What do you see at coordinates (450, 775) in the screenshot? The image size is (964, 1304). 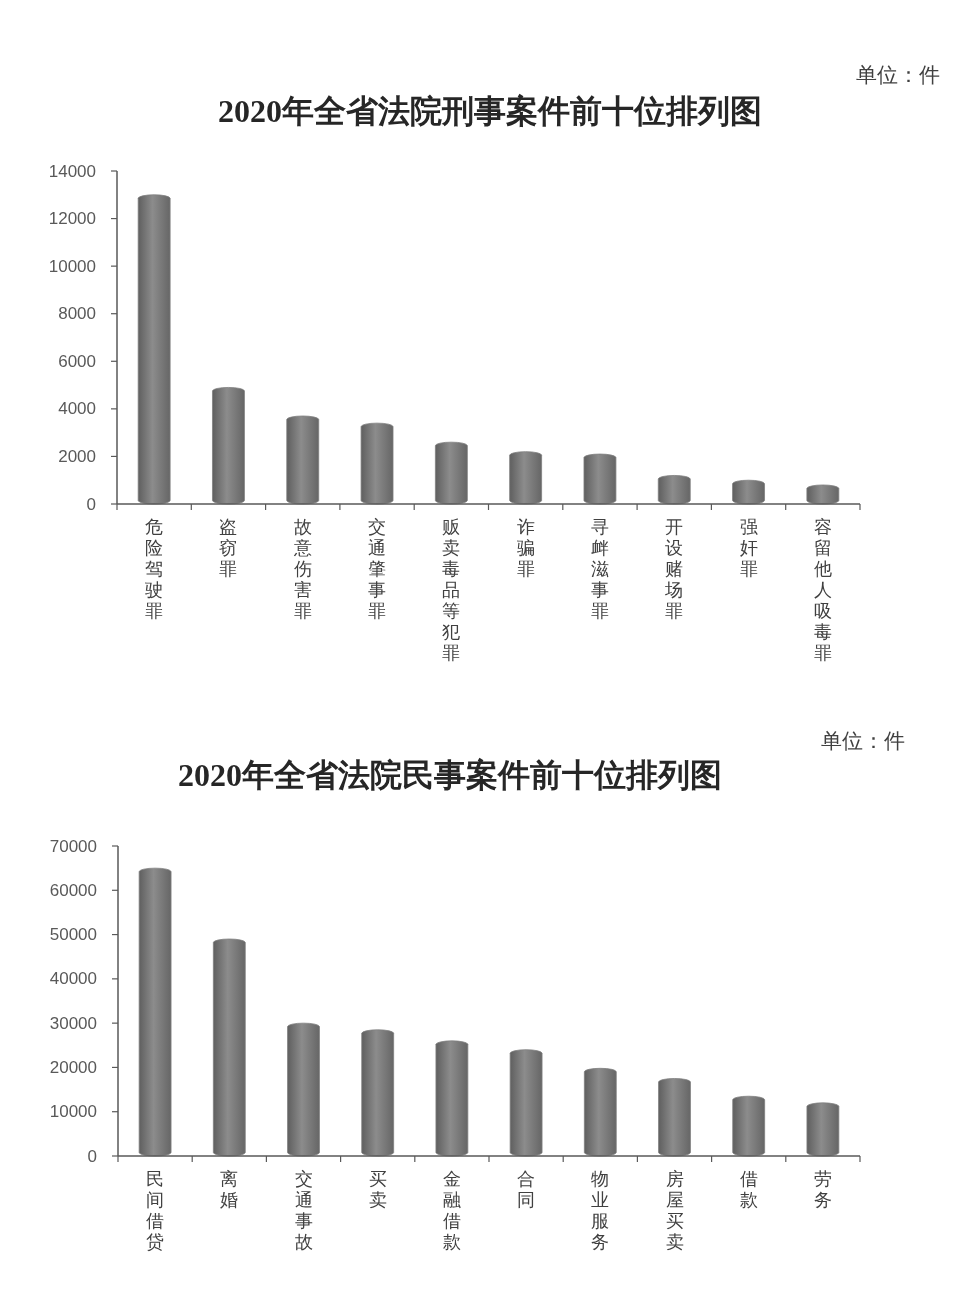 I see `chart-title: 2020年全省法院民事案件前十位排列图` at bounding box center [450, 775].